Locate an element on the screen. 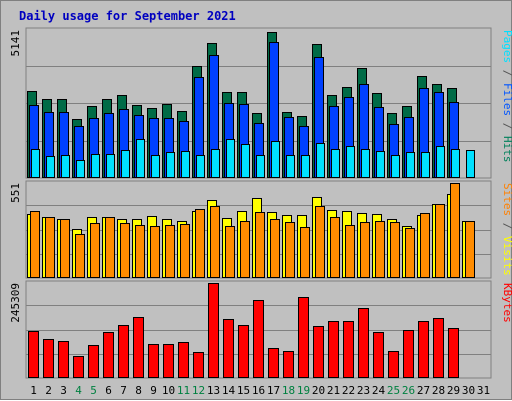 The image size is (512, 401). day-label-24: 24 is located at coordinates (379, 390).